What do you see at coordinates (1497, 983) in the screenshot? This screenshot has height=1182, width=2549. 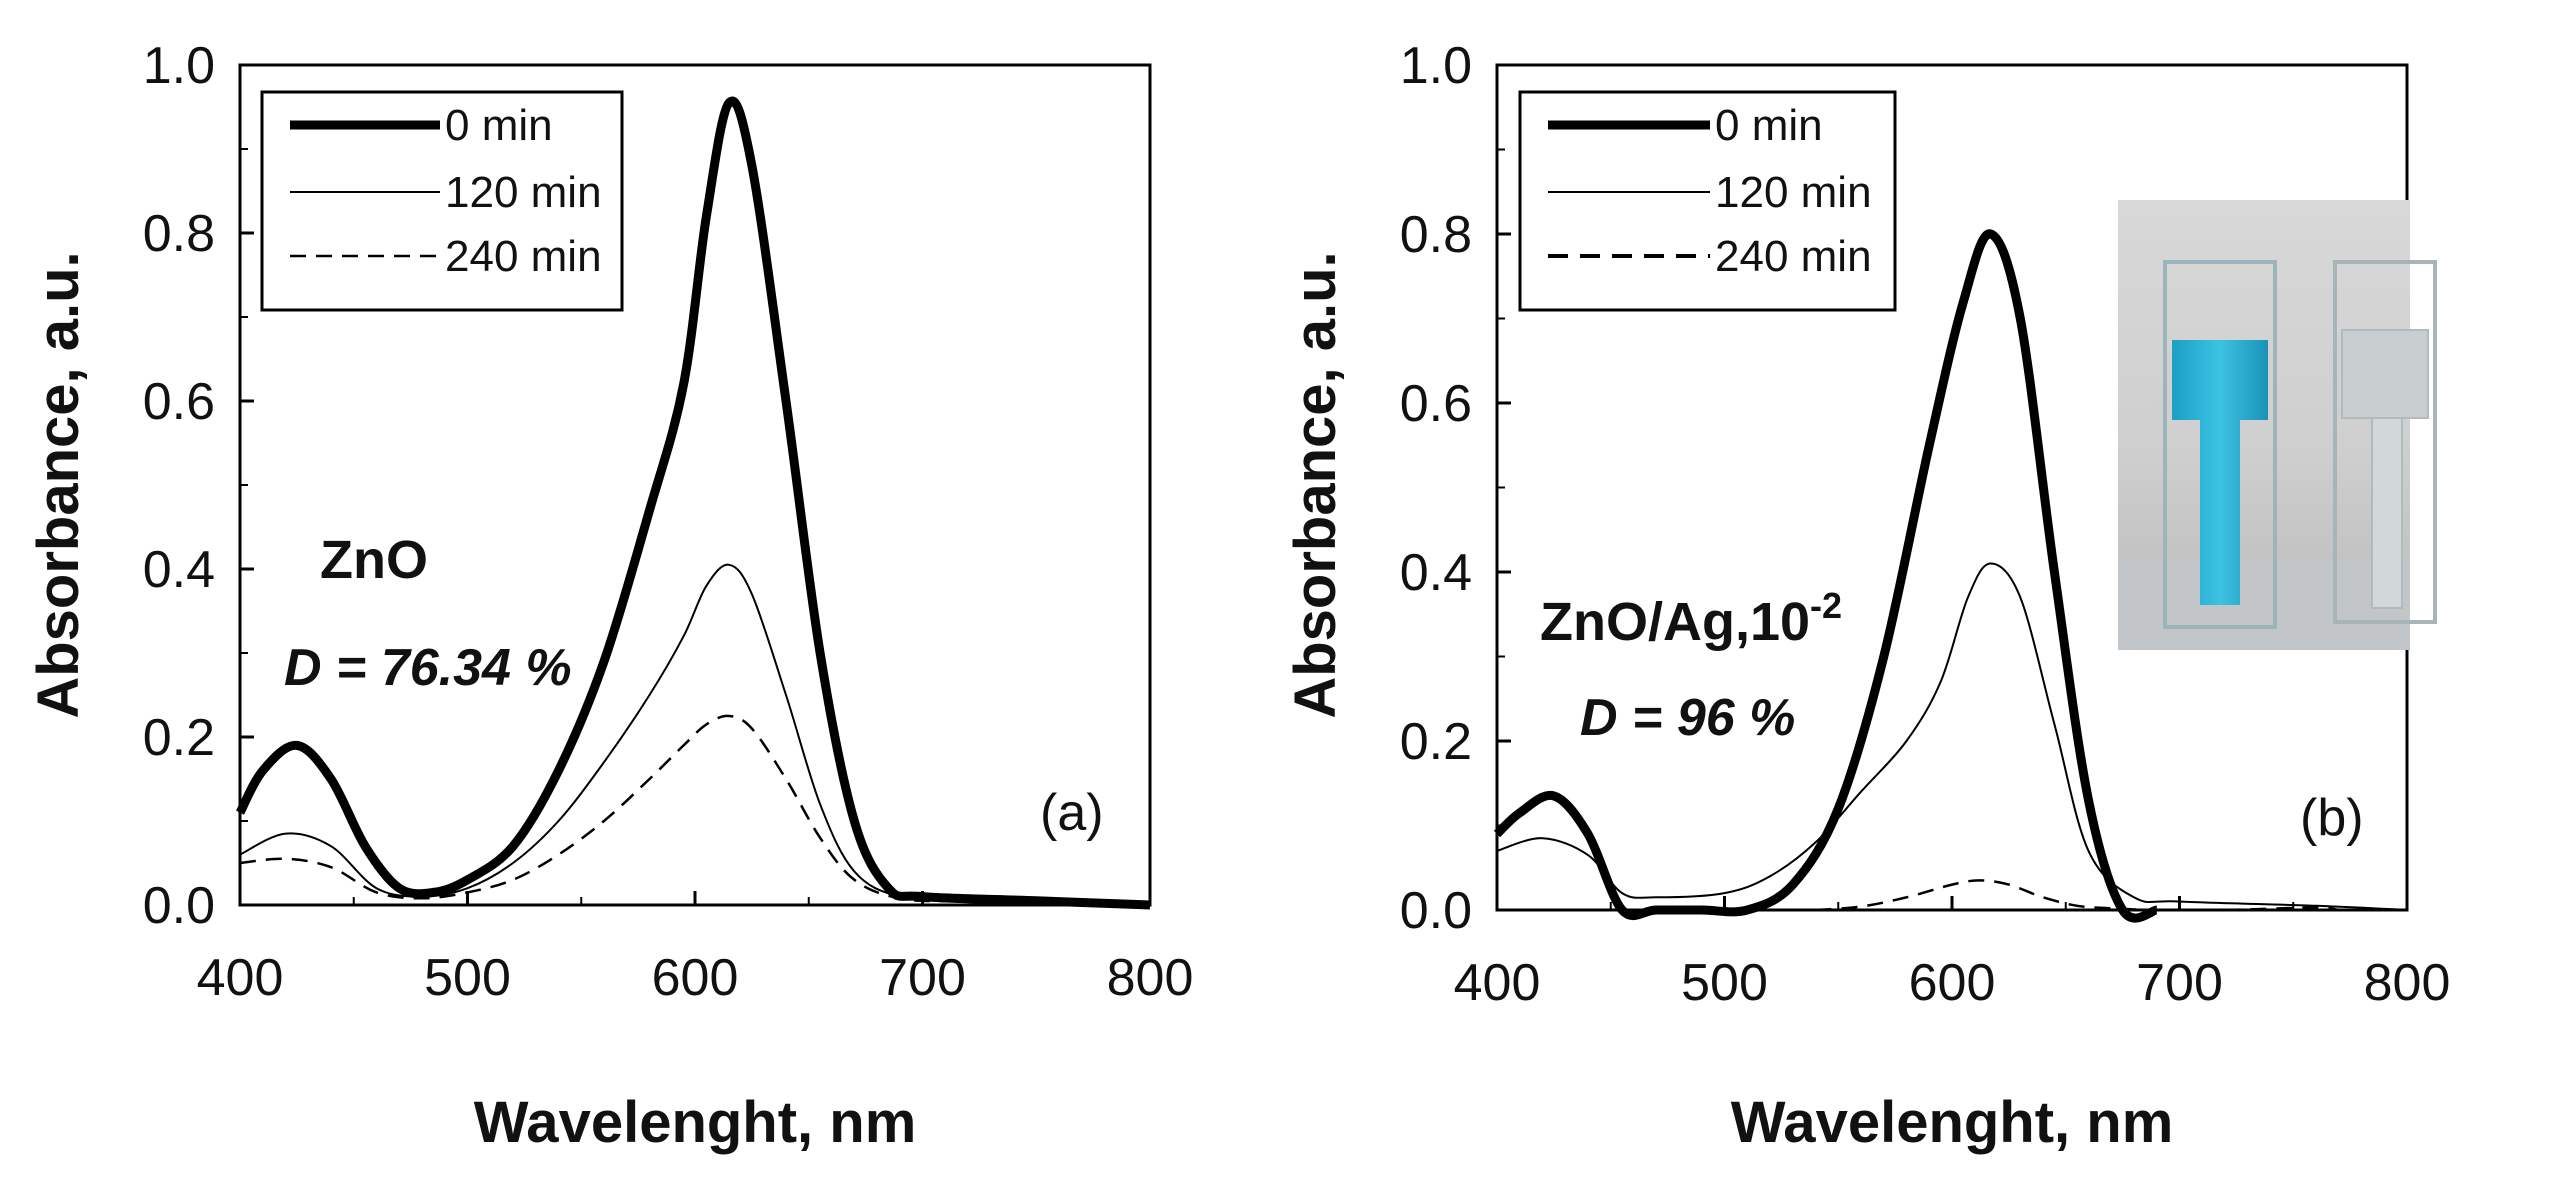 I see `x-tick-label-b: 400` at bounding box center [1497, 983].